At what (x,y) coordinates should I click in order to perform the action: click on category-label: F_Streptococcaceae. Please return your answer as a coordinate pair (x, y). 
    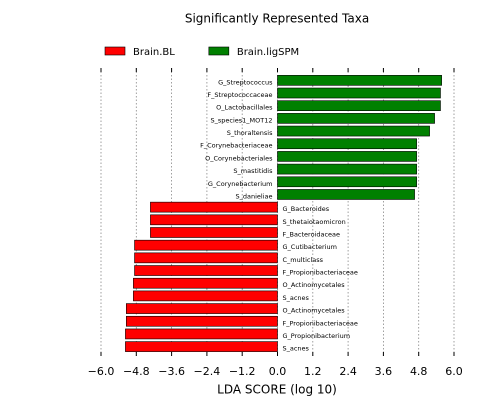
    Looking at the image, I should click on (239, 95).